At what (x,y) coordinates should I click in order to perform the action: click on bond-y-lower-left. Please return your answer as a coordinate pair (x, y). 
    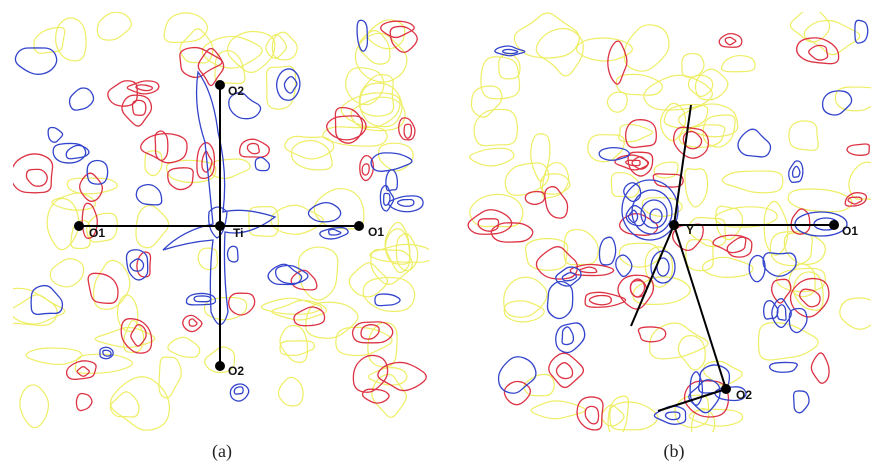
    Looking at the image, I should click on (652, 275).